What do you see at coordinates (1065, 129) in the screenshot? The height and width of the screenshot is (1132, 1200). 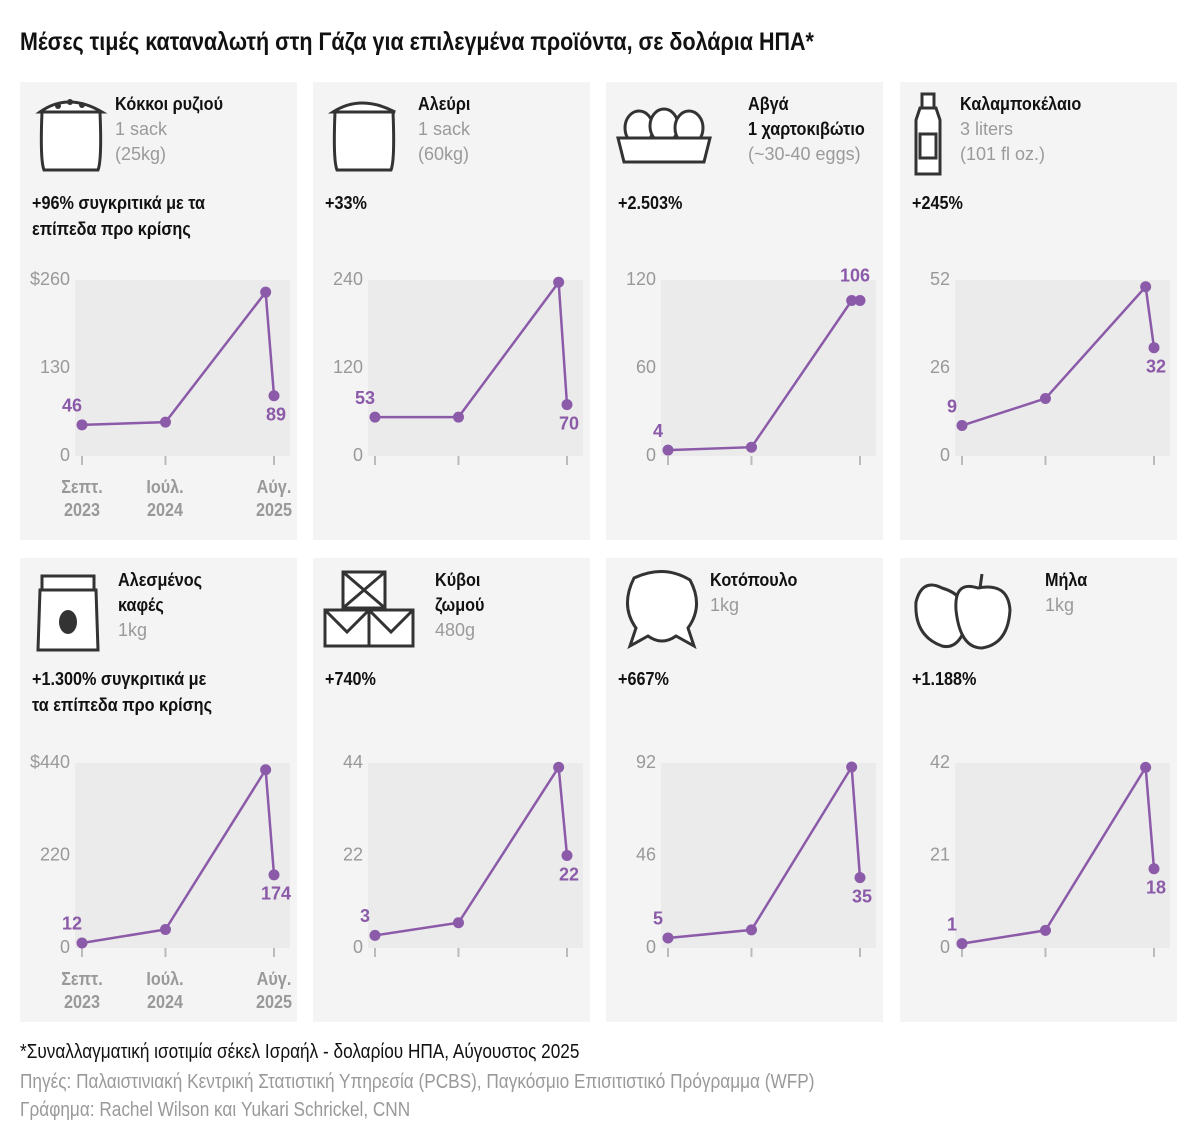 I see `panel-head: Καλαμποκέλαιο 3 liters (101 fl oz.)` at bounding box center [1065, 129].